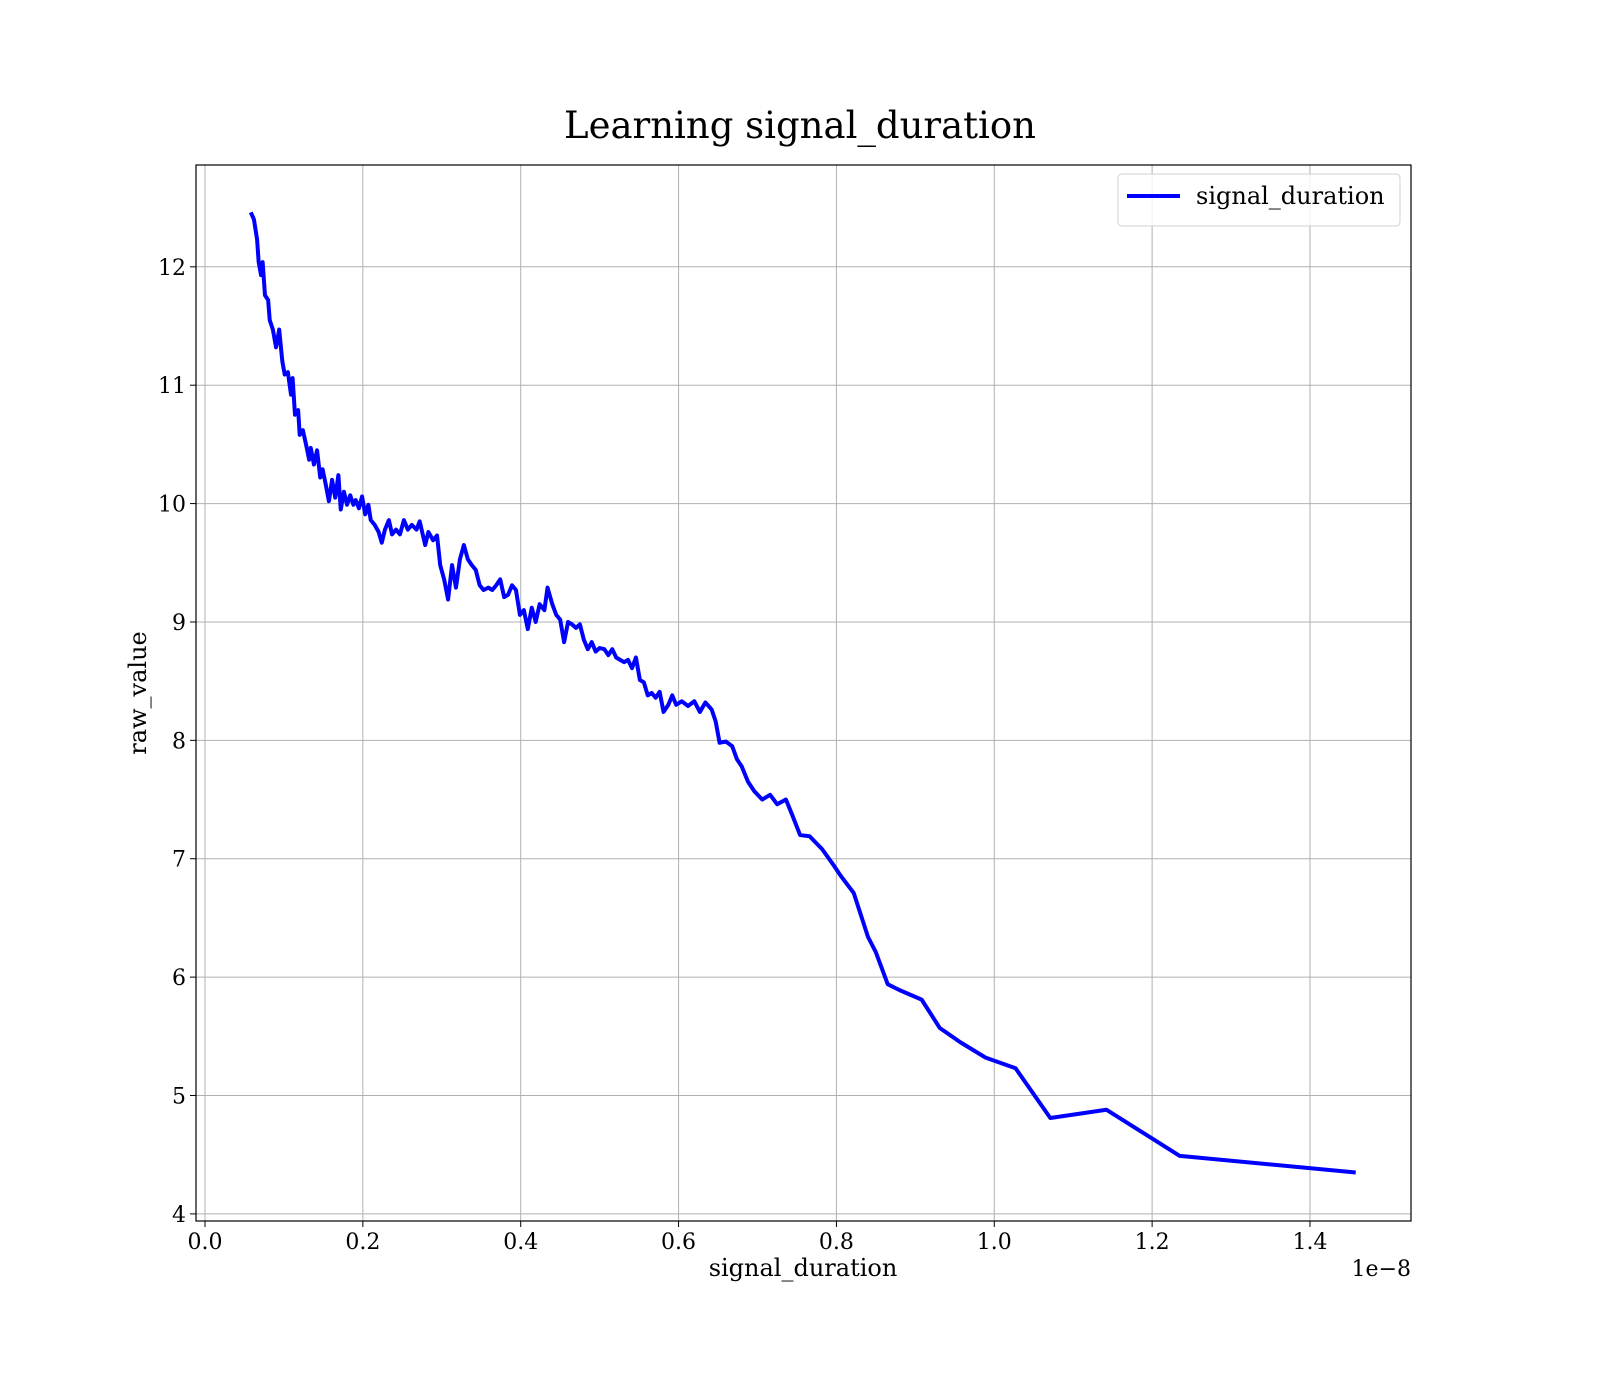  I want to click on x-tick-label: 0.2, so click(362, 1242).